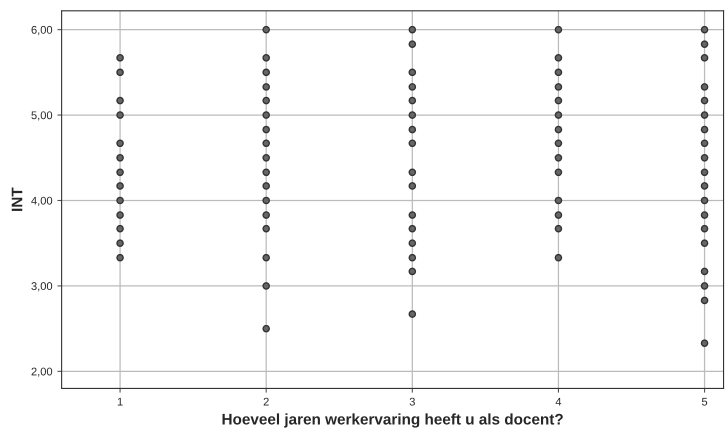 The height and width of the screenshot is (434, 725). What do you see at coordinates (41, 116) in the screenshot?
I see `y-tick-label: 5,00` at bounding box center [41, 116].